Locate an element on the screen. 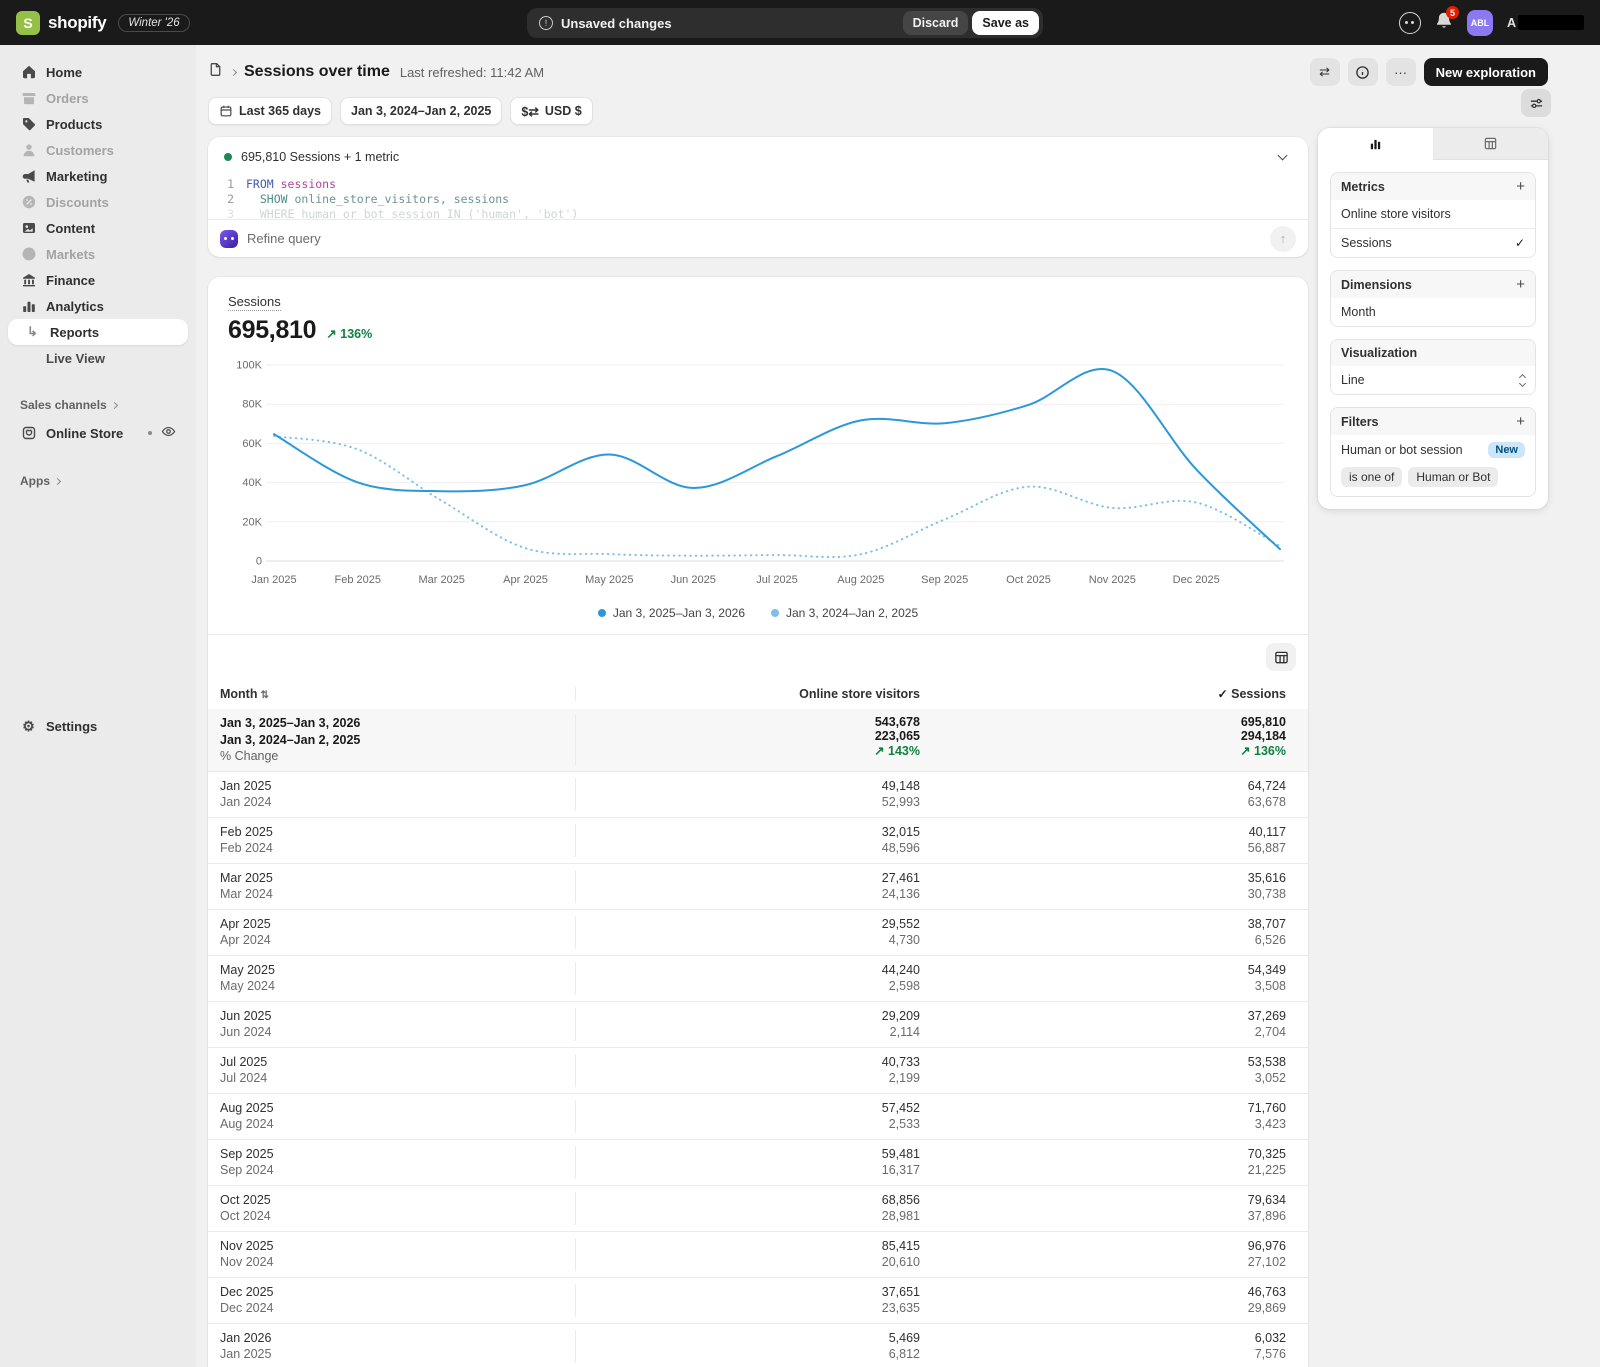 The height and width of the screenshot is (1367, 1600). table-header: Month ⇅ Online store visitors ✓ Sessions is located at coordinates (758, 694).